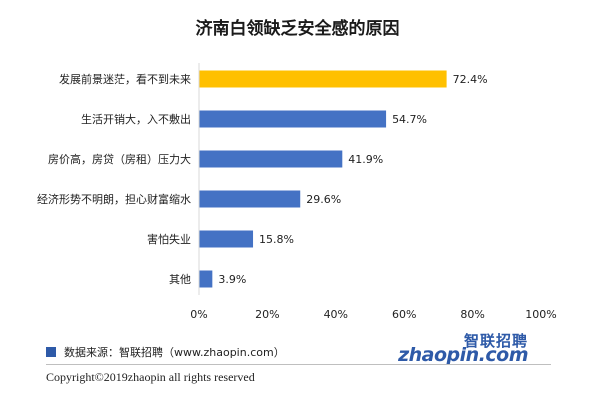 This screenshot has width=595, height=404. Describe the element at coordinates (267, 314) in the screenshot. I see `x-tick-label: 20%` at that location.